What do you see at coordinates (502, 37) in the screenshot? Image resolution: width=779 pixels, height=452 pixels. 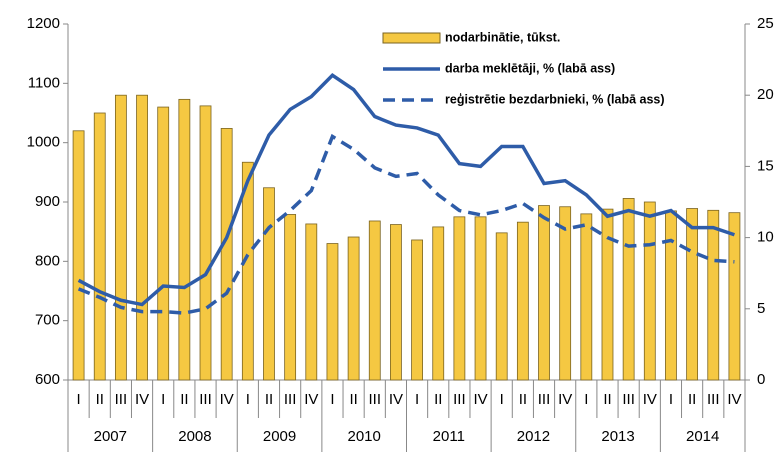 I see `legend-label: nodarbinātie, tūkst.` at bounding box center [502, 37].